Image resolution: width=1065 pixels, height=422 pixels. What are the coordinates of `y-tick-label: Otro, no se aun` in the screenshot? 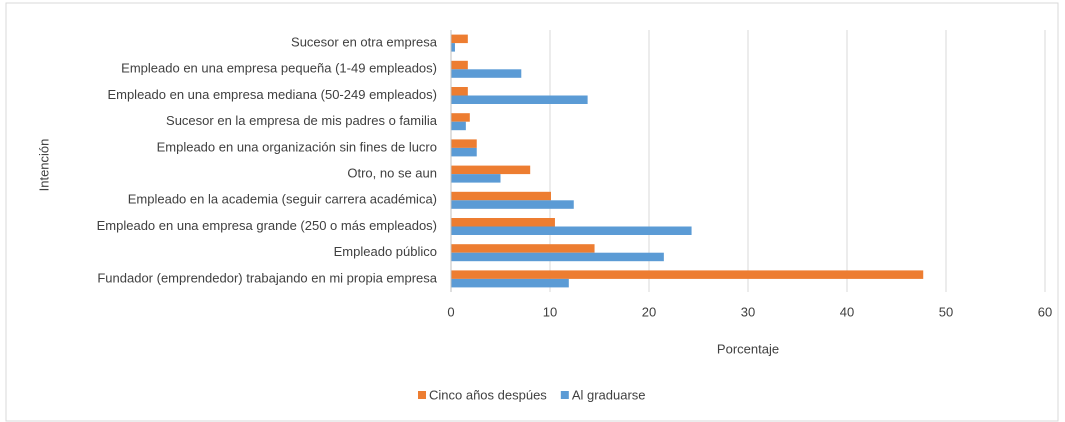 It's located at (392, 173).